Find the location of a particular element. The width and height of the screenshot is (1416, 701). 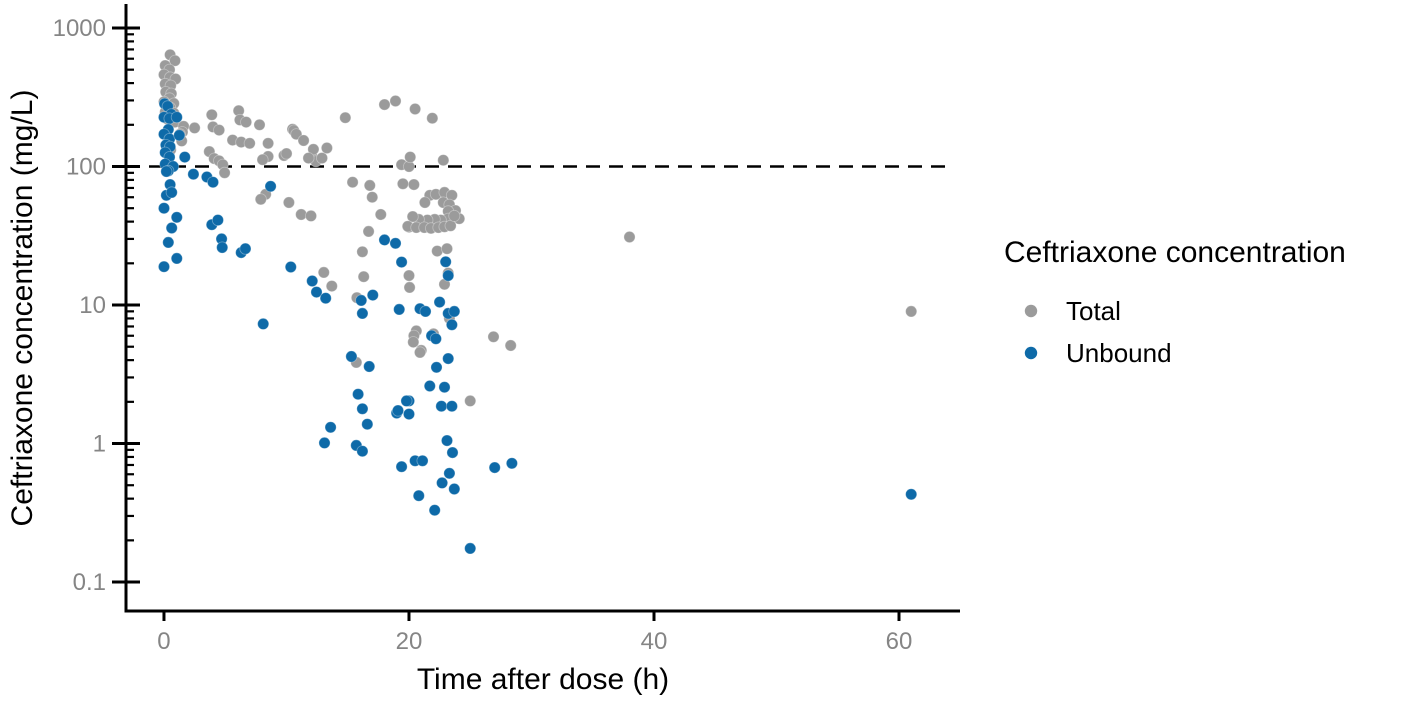

x-tick-label: 20 is located at coordinates (409, 641).